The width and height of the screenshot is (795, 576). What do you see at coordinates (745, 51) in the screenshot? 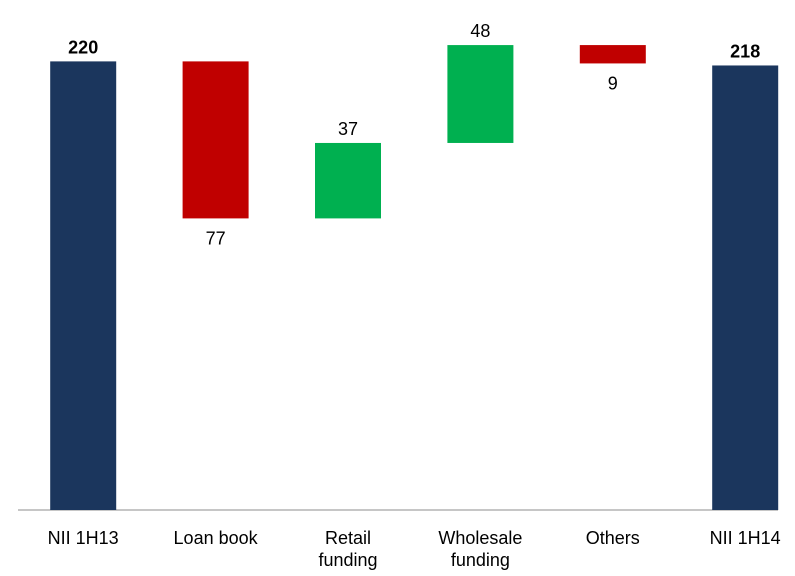
I see `value-label: 218` at bounding box center [745, 51].